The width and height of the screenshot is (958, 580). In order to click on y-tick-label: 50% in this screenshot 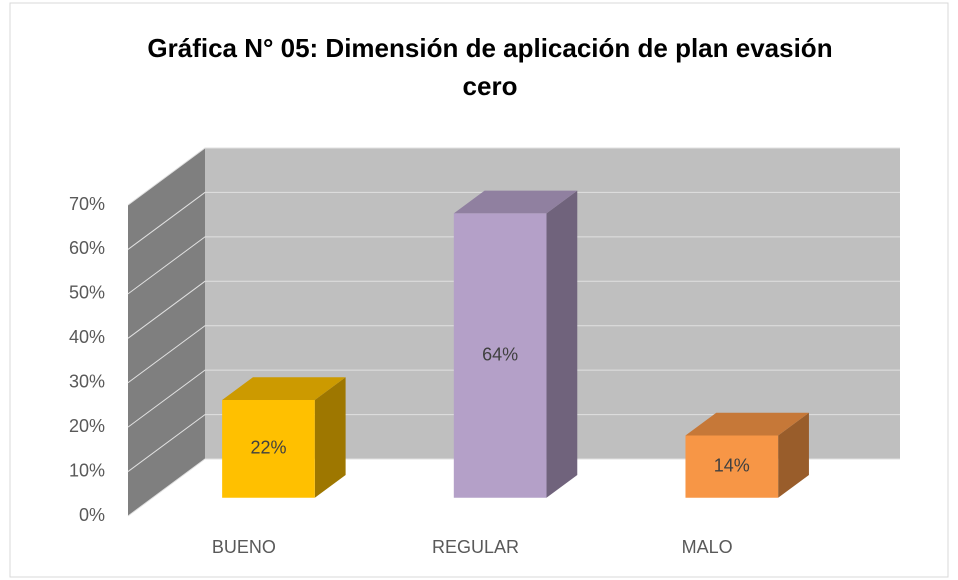, I will do `click(87, 293)`.